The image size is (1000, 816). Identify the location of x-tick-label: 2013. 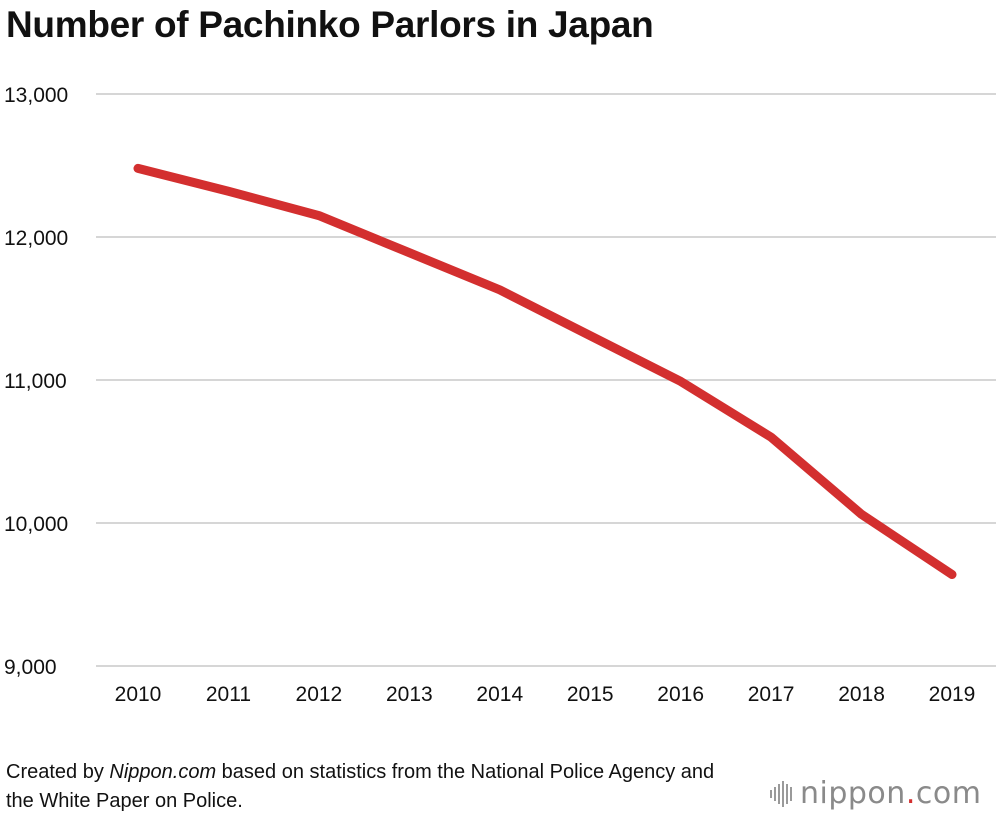
(409, 694).